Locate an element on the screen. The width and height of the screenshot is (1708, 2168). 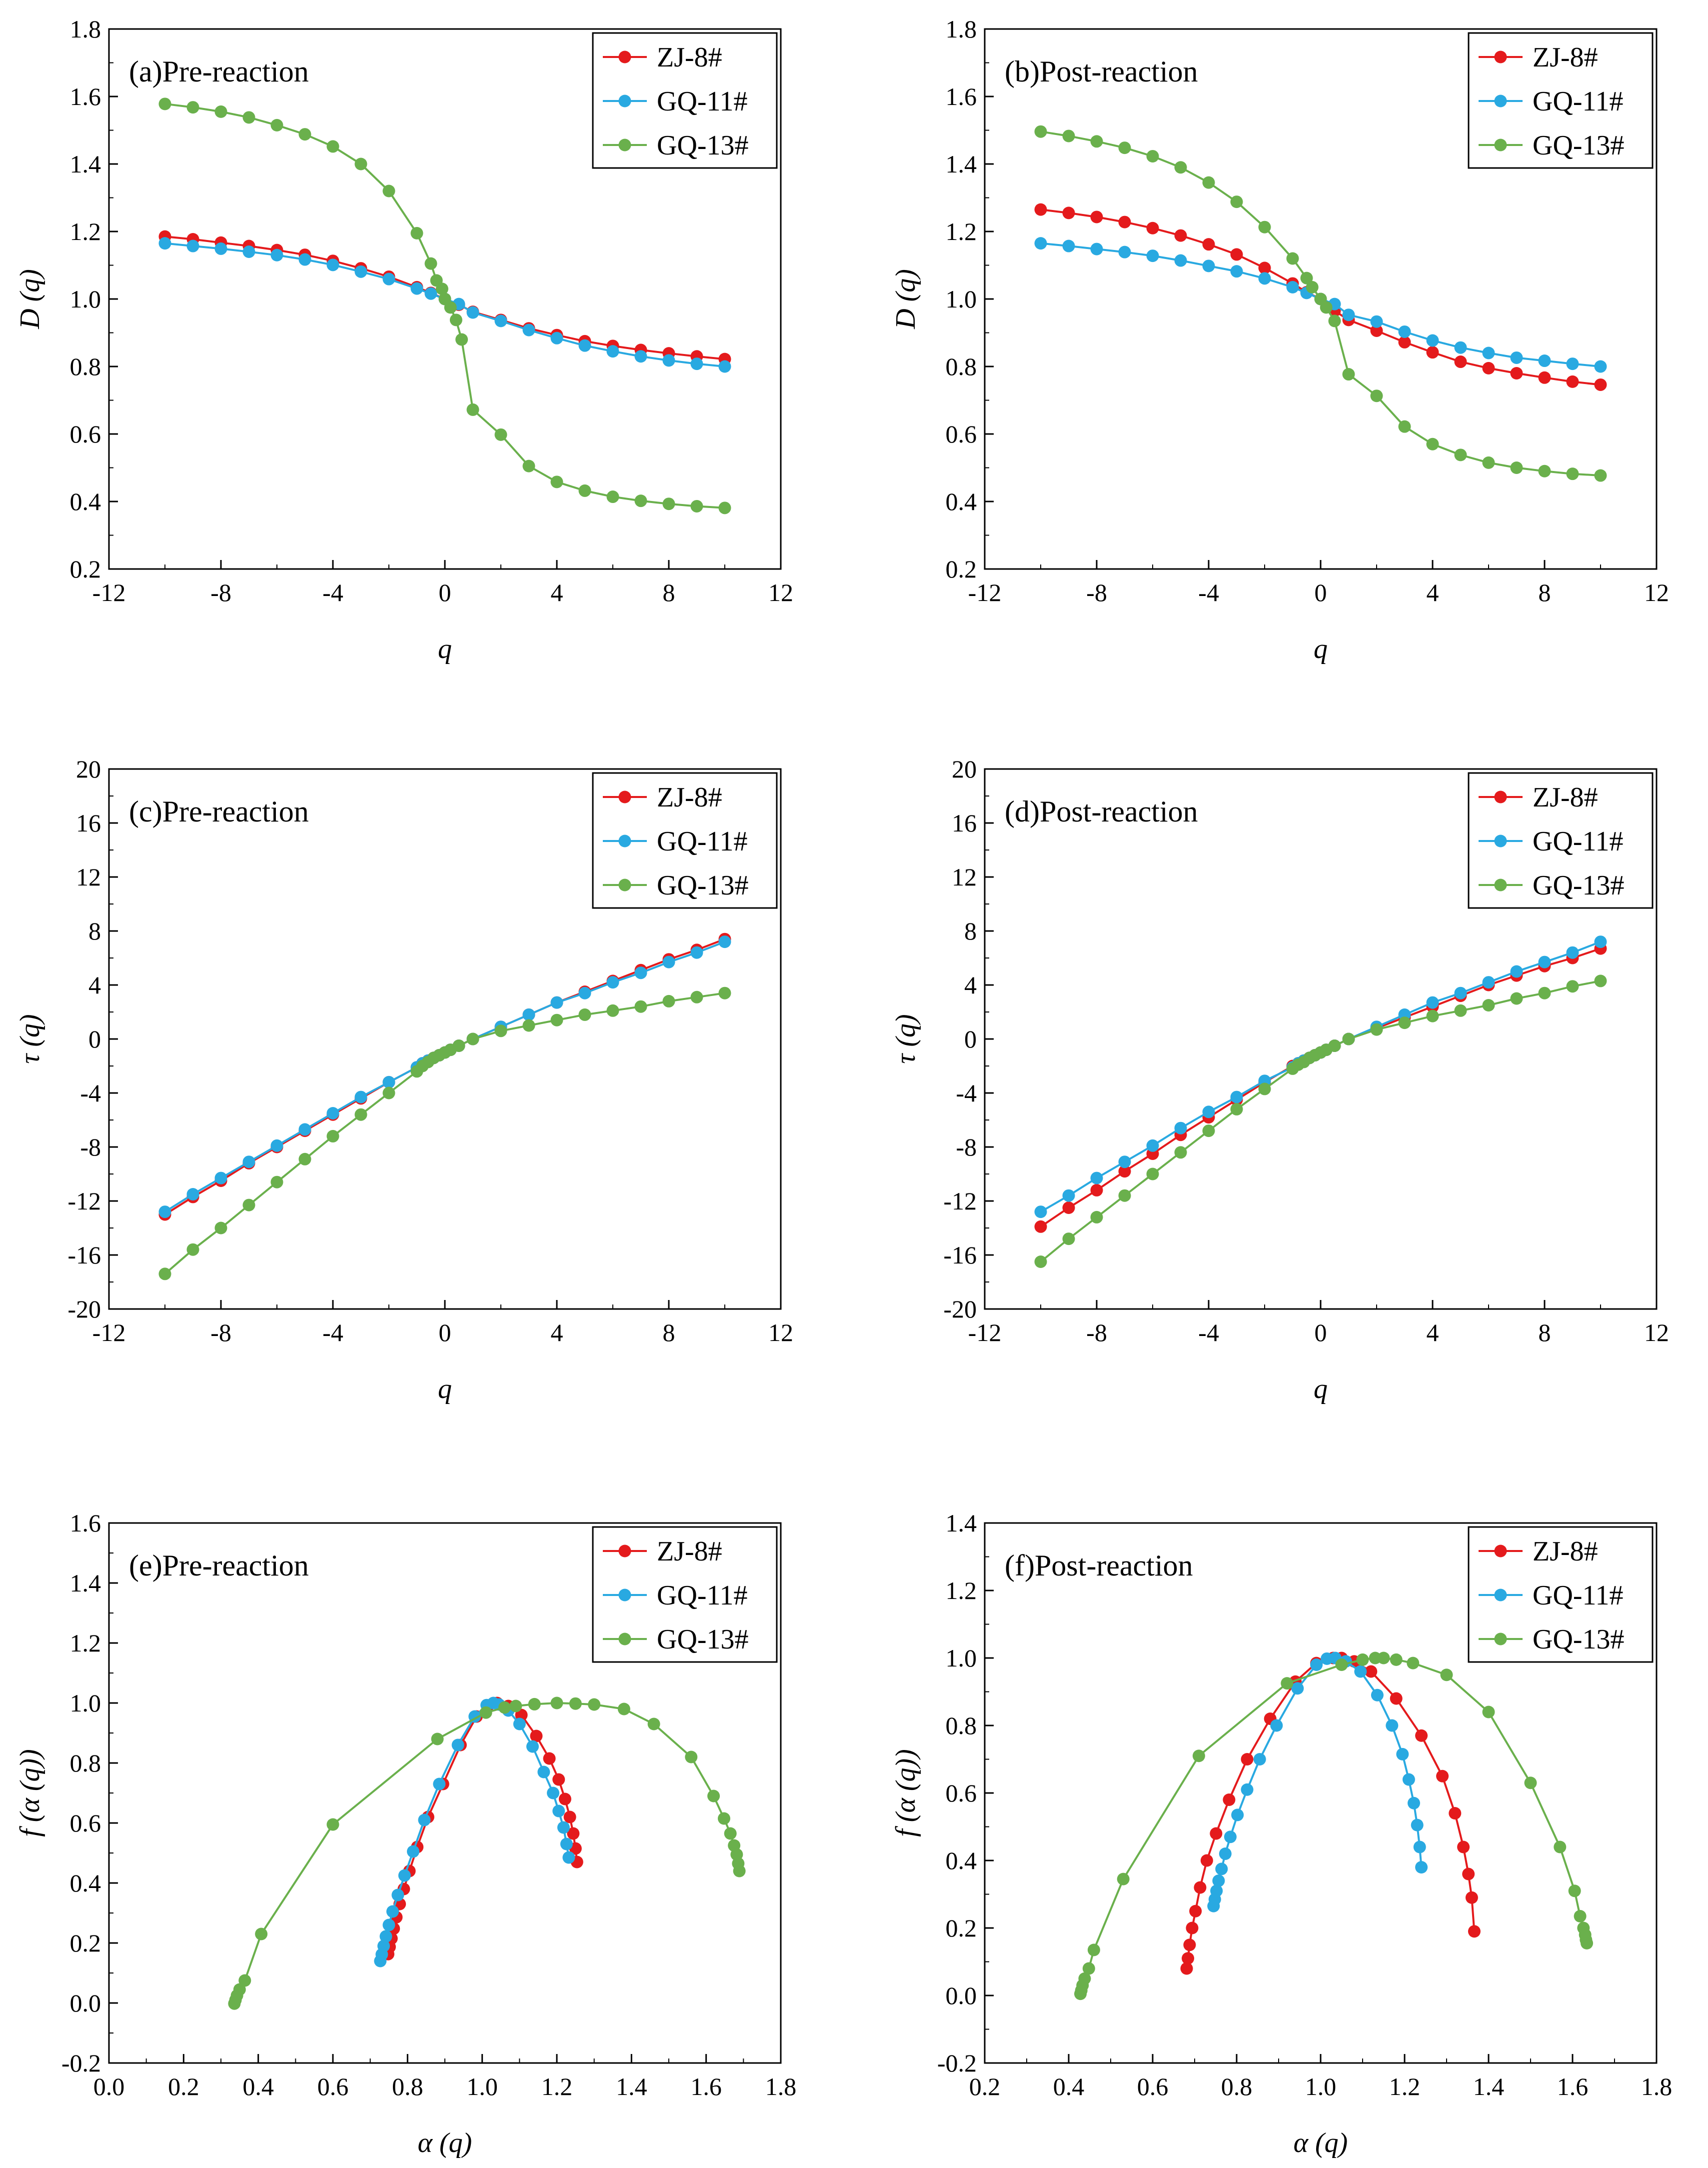
legend: ZJ-8# GQ-11# GQ-13# is located at coordinates (1561, 1594).